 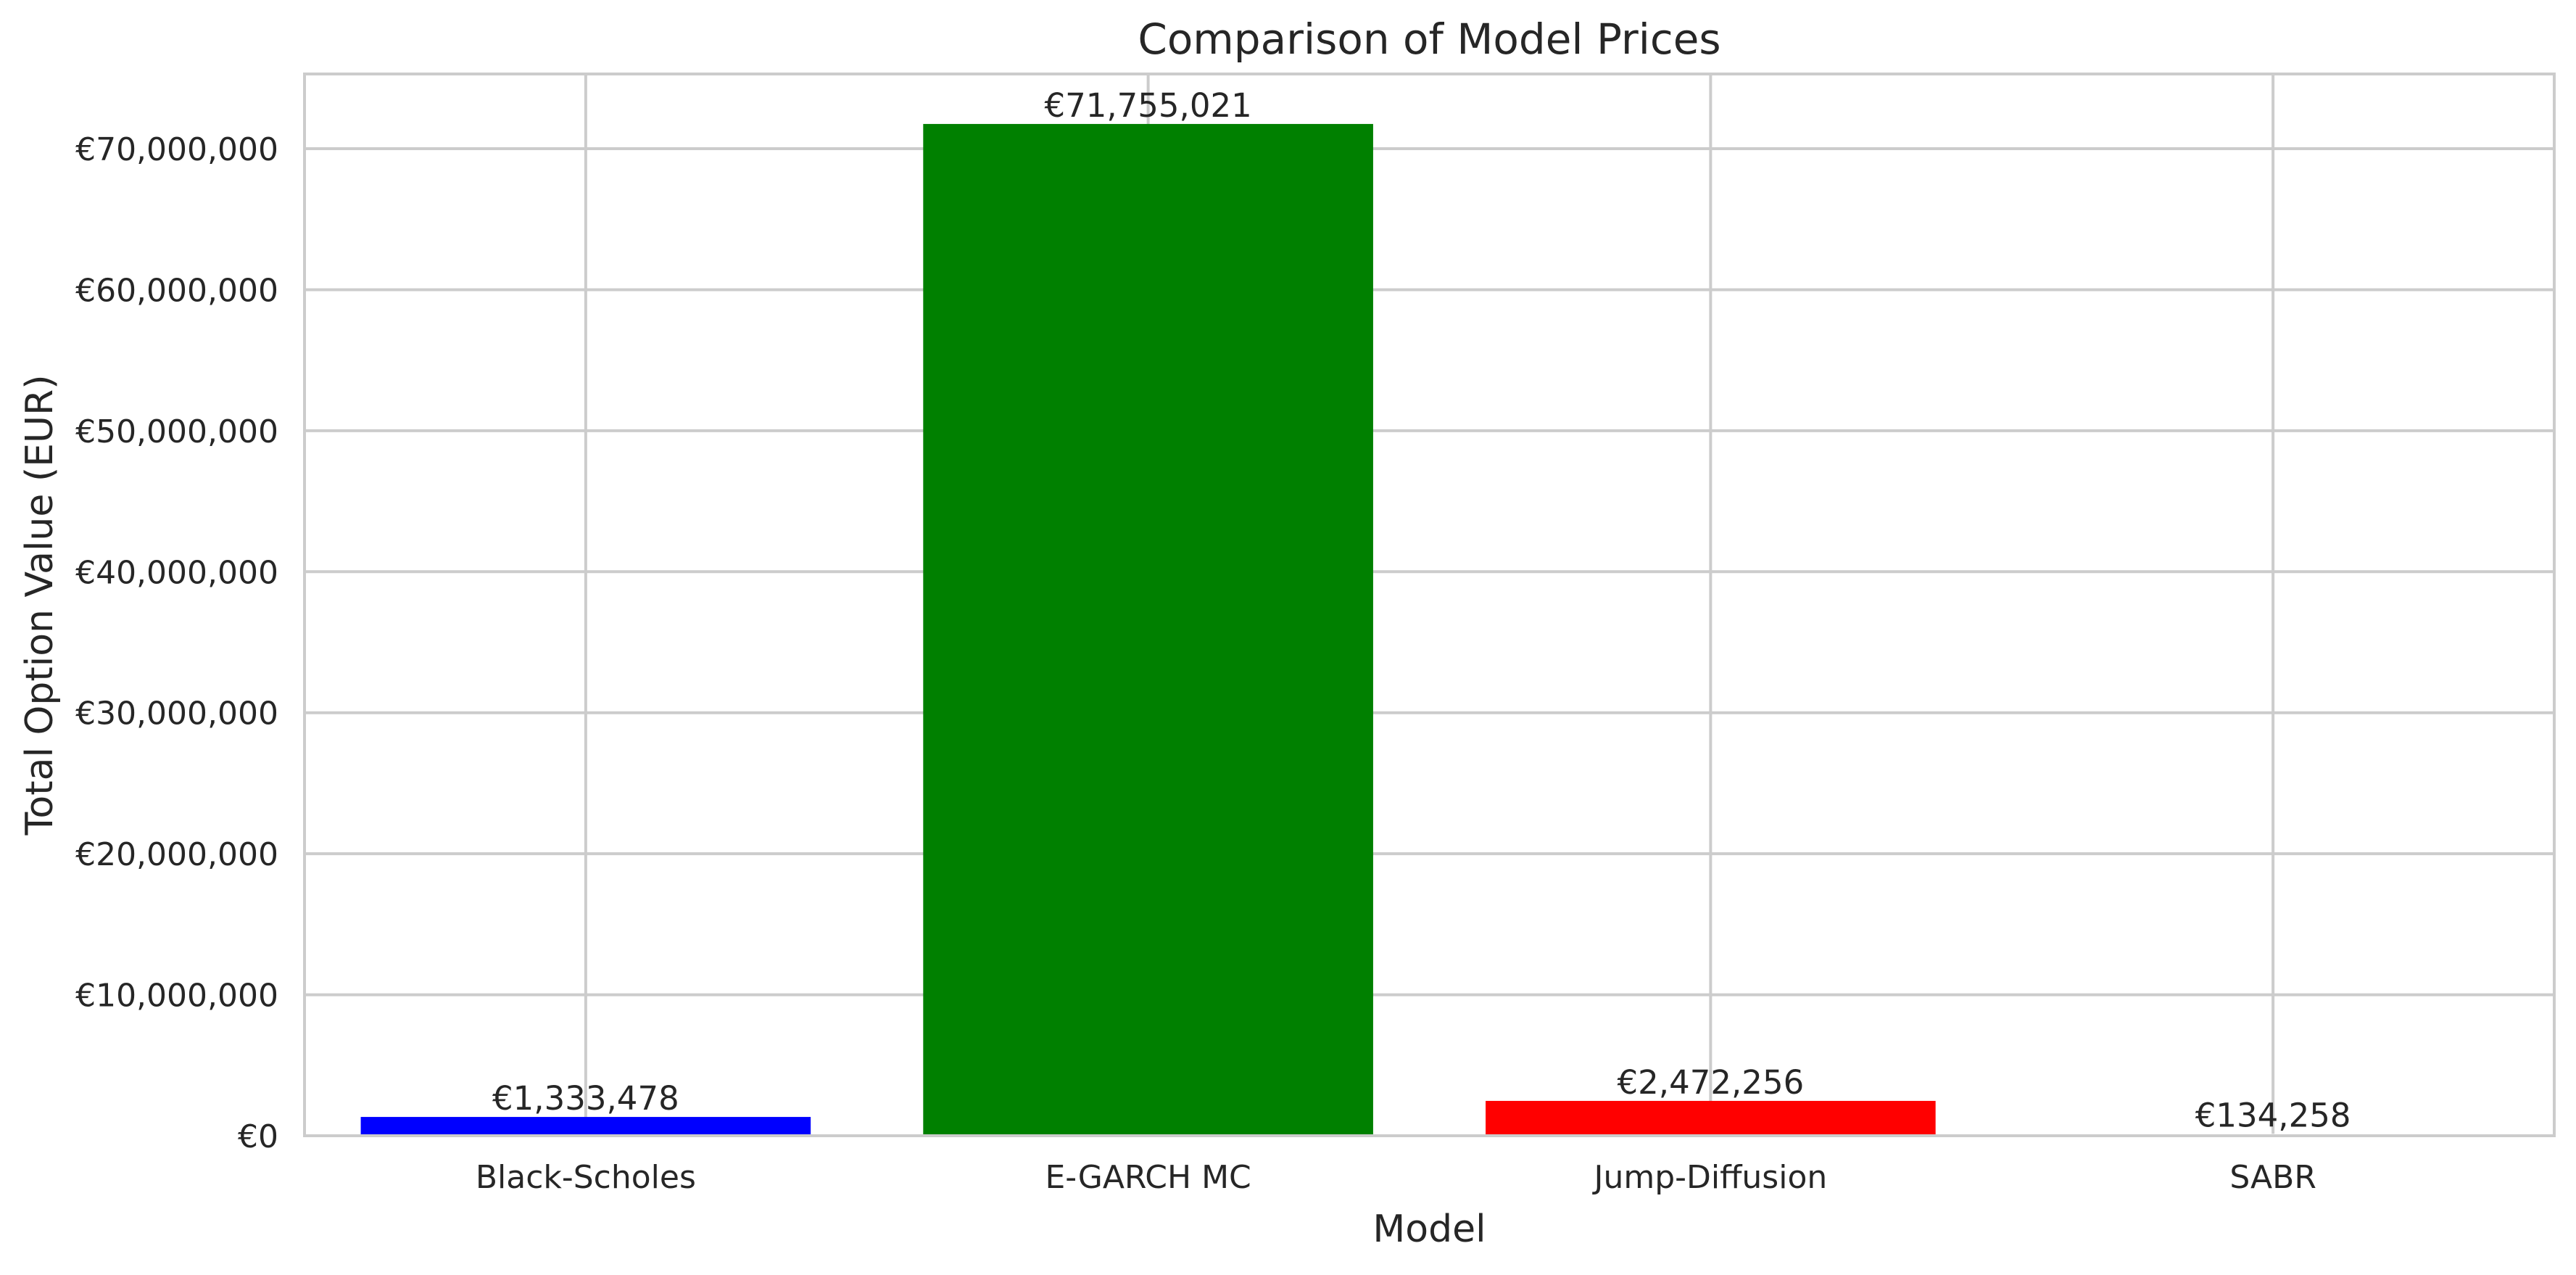 I want to click on x-axis-label: Model, so click(x=1429, y=1229).